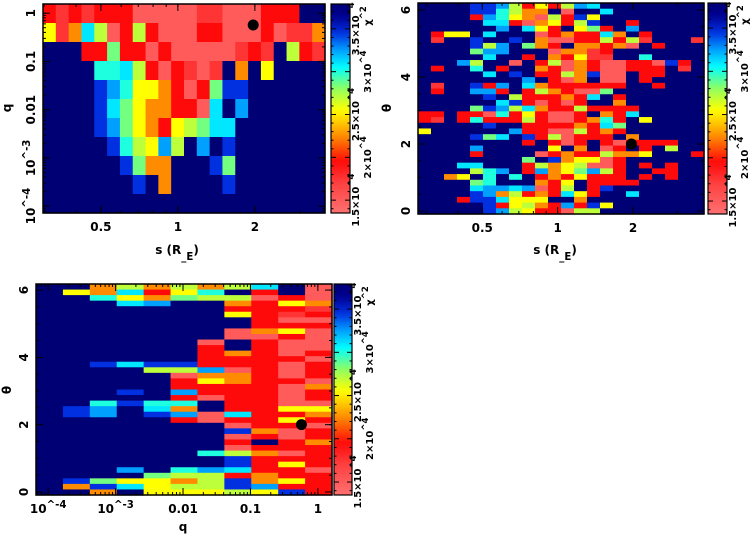 The width and height of the screenshot is (754, 540). I want to click on x-axis-label: s (R_E), so click(177, 253).